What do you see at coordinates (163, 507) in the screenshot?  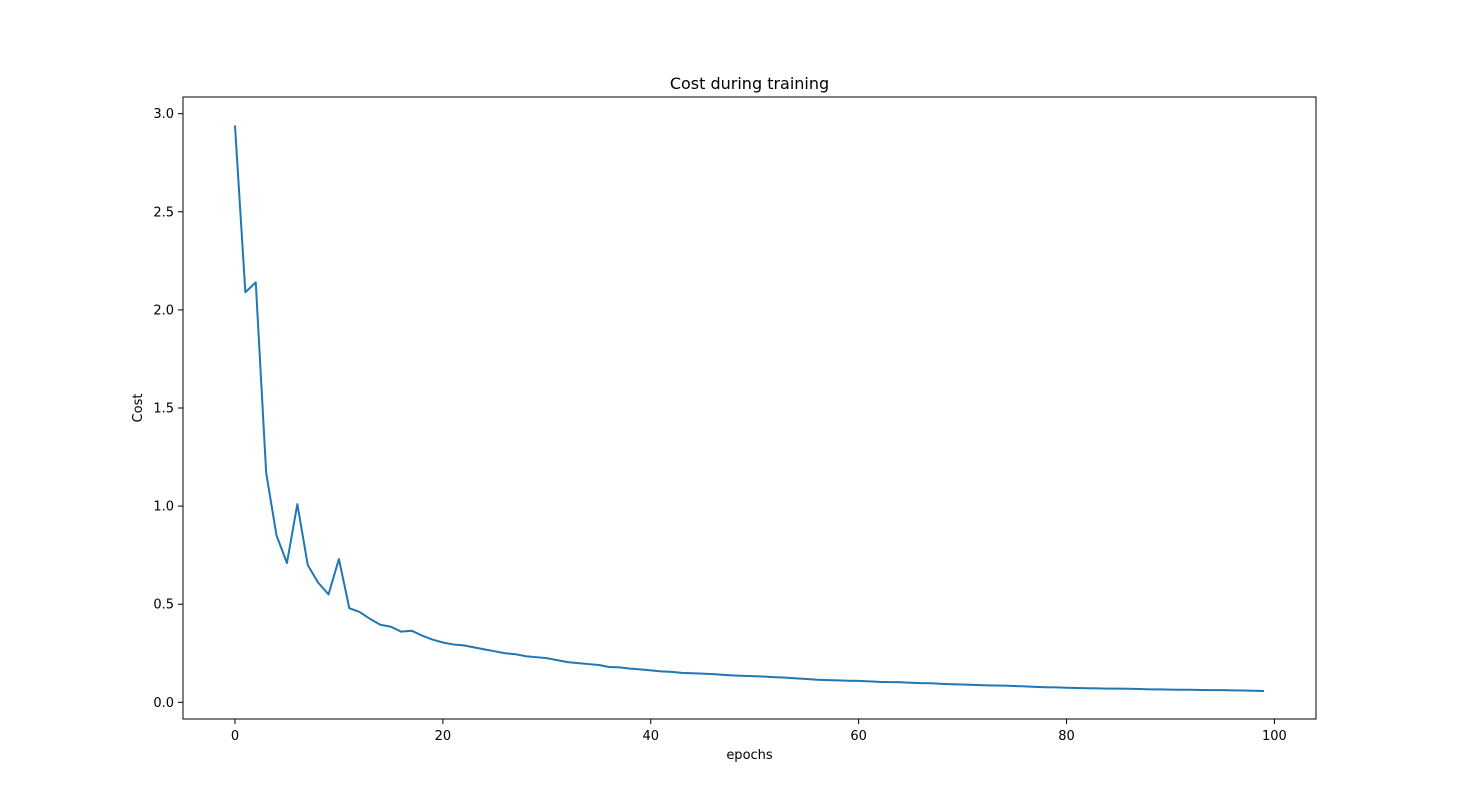 I see `y-tick-label: 1.0` at bounding box center [163, 507].